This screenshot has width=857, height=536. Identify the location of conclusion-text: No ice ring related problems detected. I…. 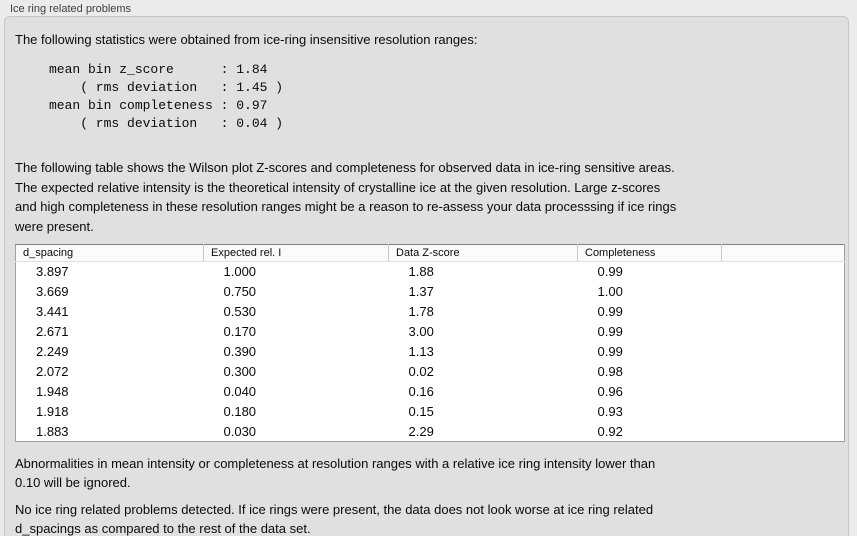
(334, 519).